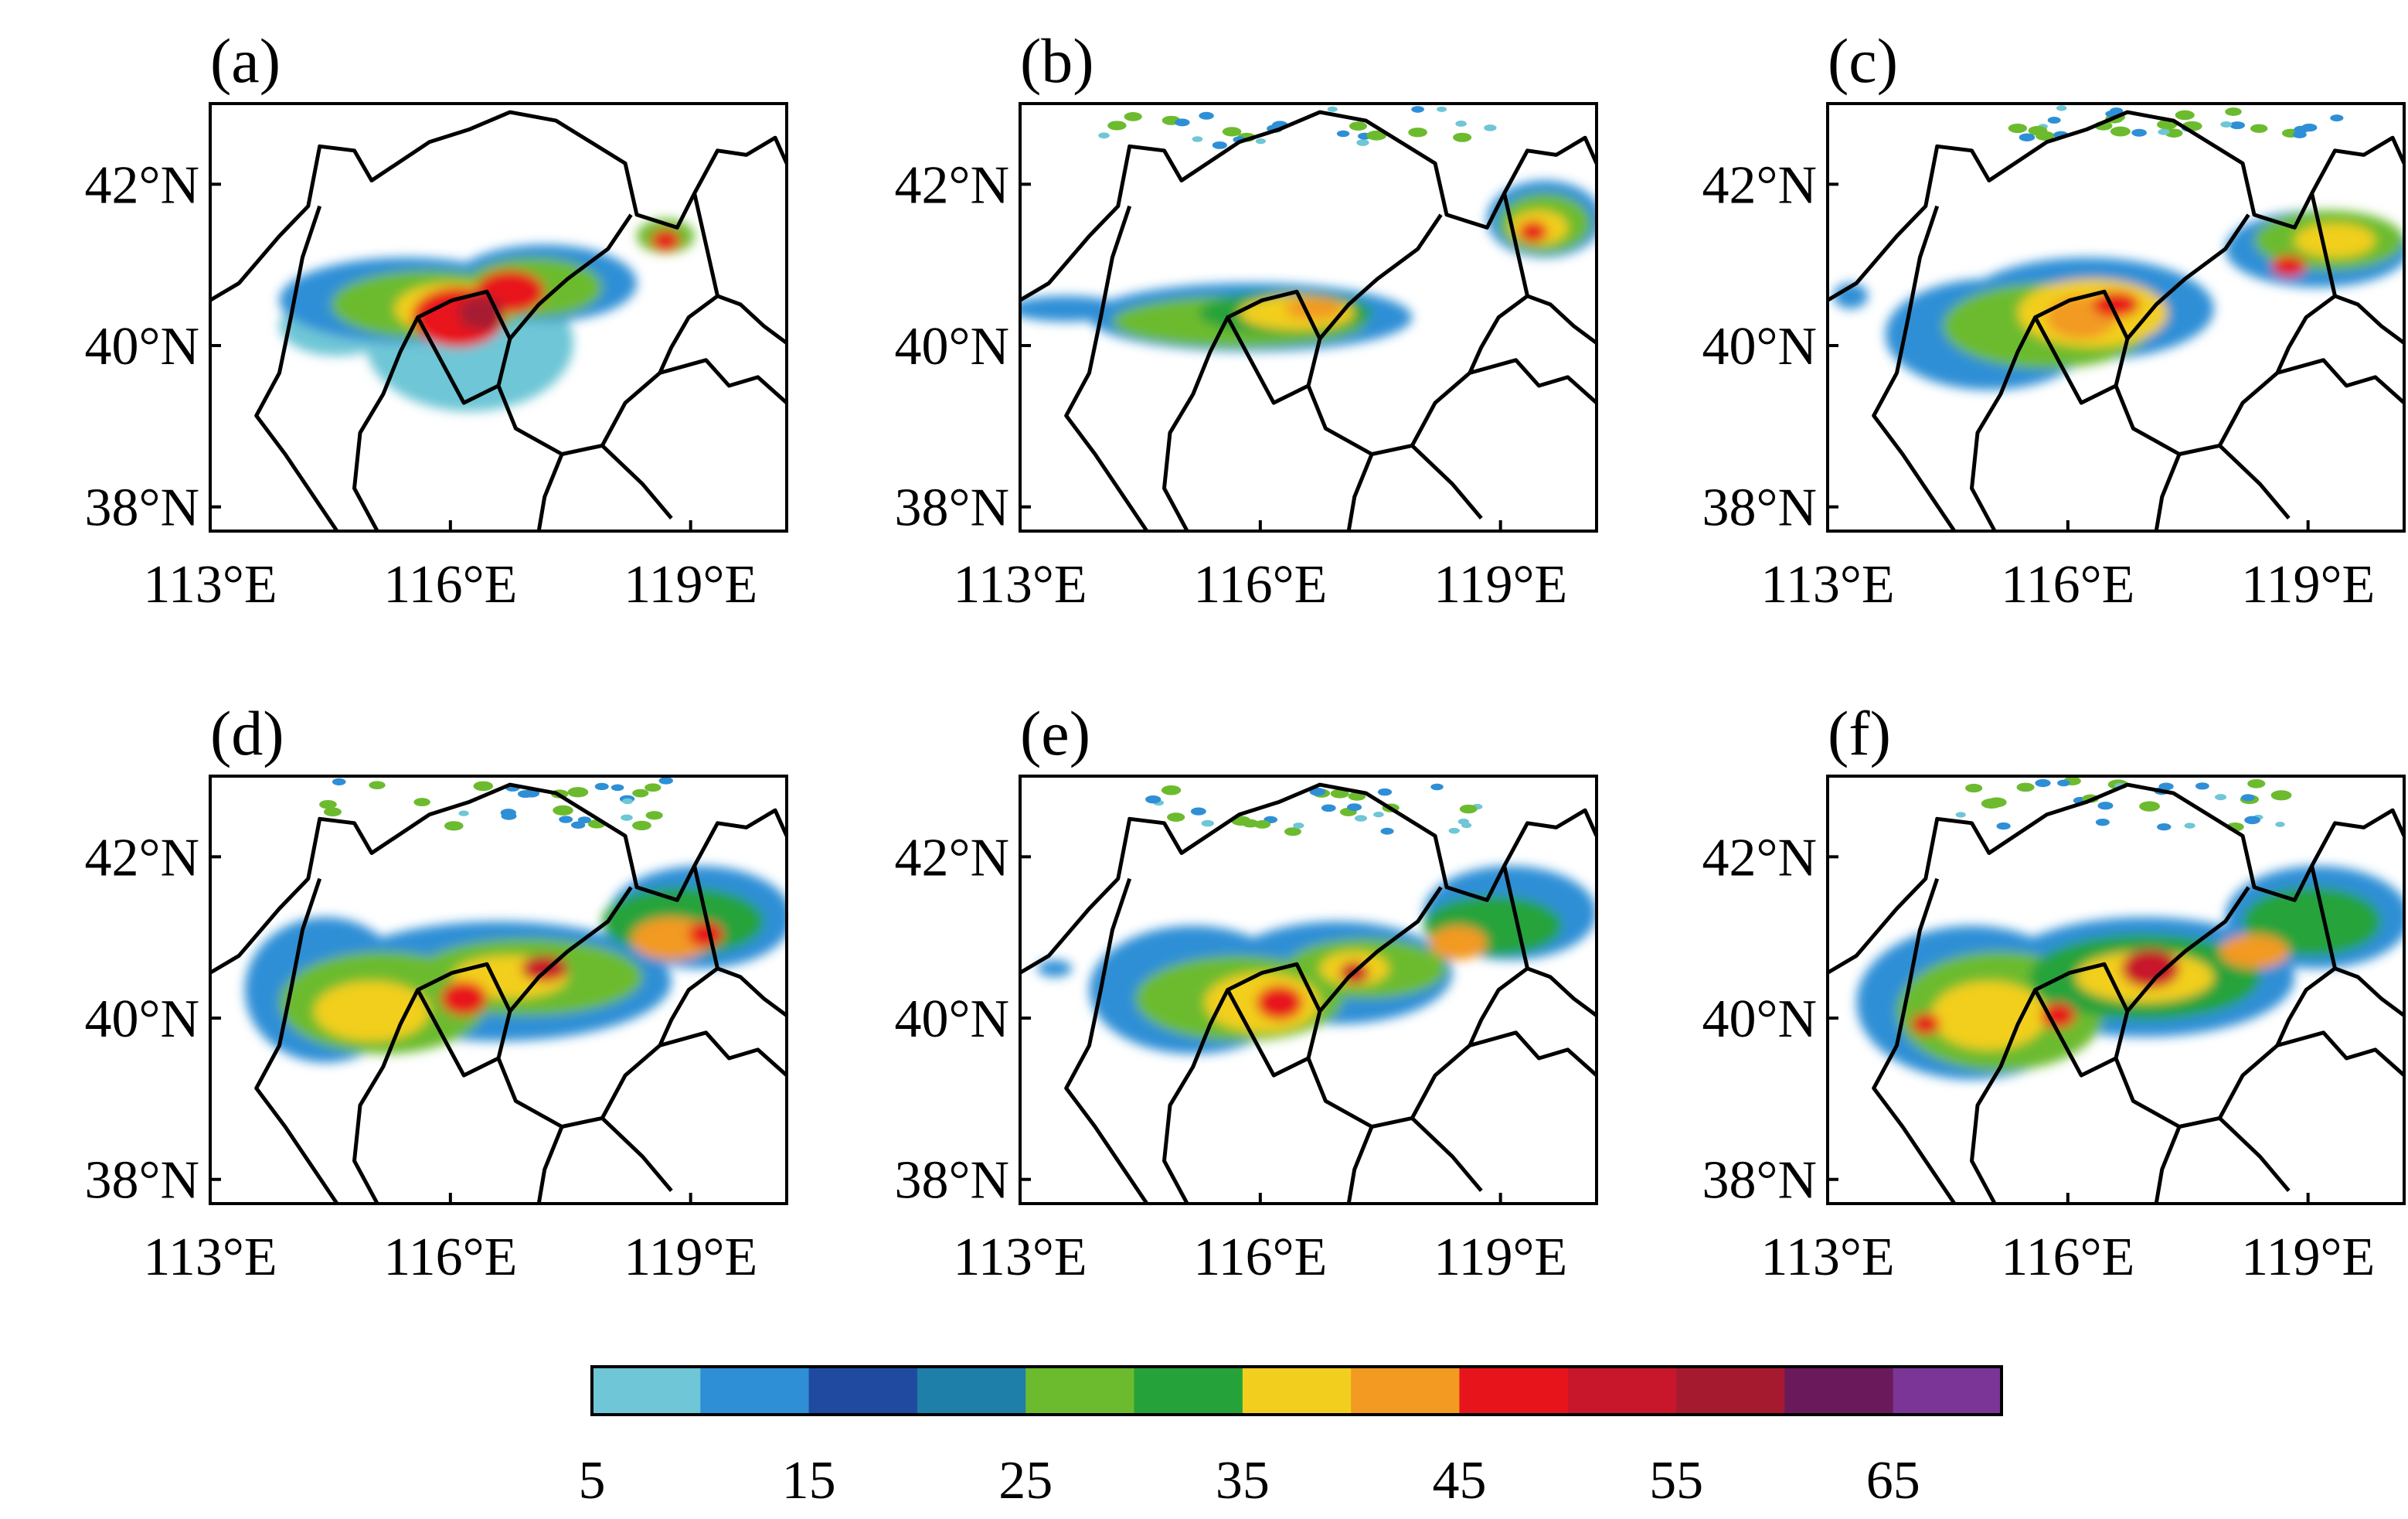  I want to click on colorbar: 5 15 25 35 45 55 65, so click(1291, 1437).